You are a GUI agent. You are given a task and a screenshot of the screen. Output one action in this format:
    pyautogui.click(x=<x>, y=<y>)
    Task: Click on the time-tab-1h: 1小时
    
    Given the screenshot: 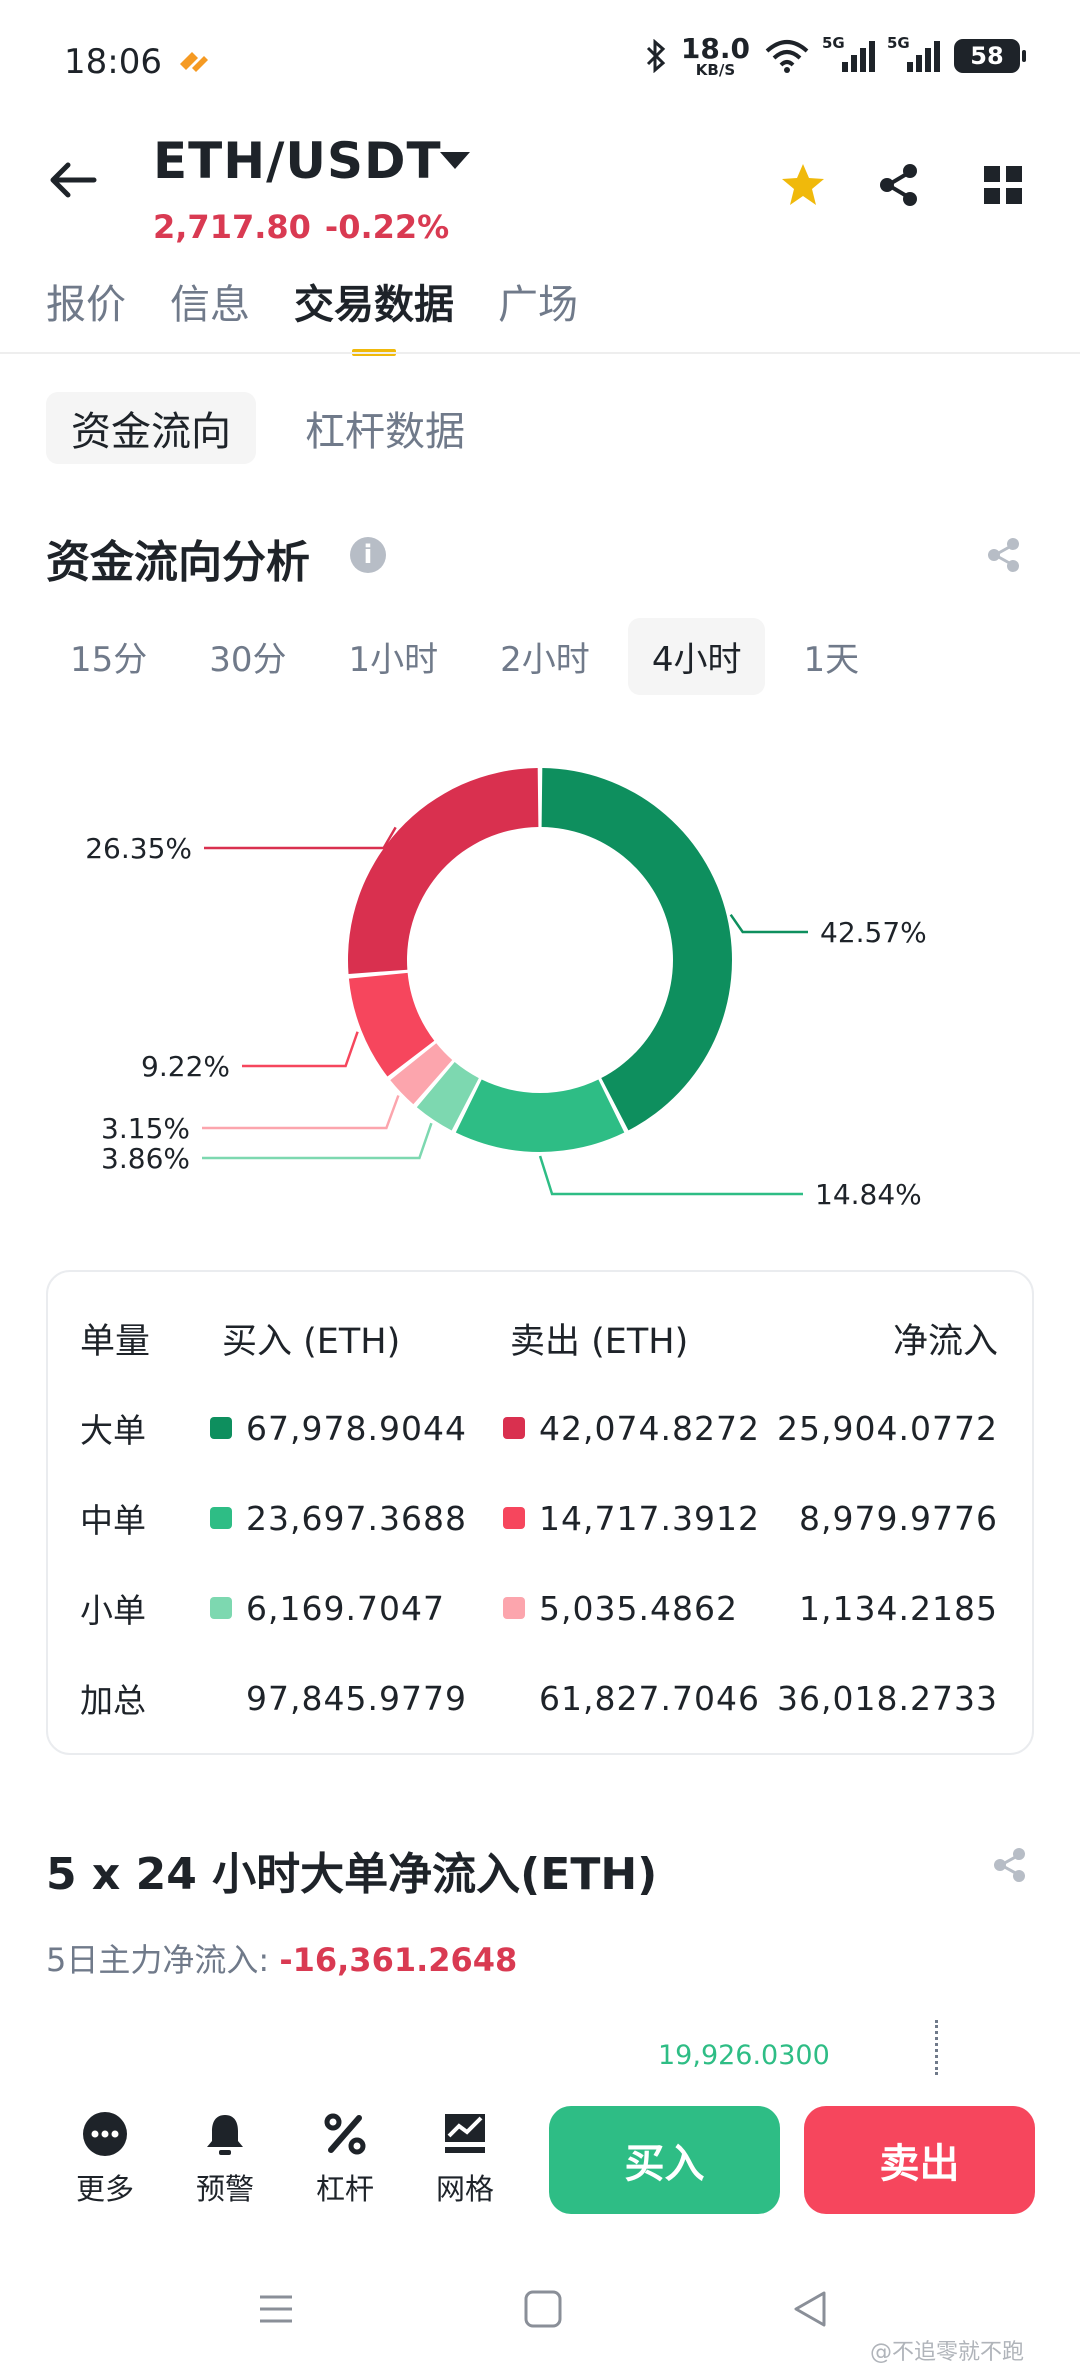 What is the action you would take?
    pyautogui.click(x=393, y=660)
    